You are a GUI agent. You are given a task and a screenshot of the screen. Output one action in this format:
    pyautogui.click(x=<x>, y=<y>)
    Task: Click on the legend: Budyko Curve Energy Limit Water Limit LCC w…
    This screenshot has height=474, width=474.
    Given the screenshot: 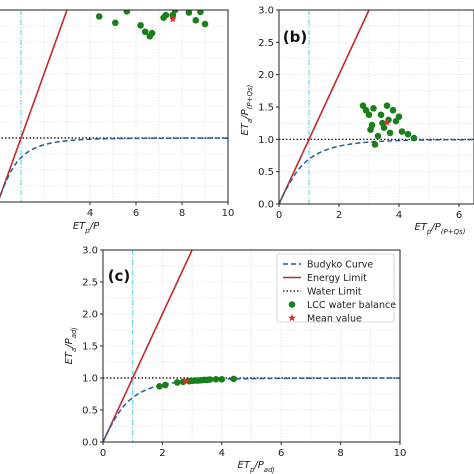 What is the action you would take?
    pyautogui.click(x=336, y=289)
    